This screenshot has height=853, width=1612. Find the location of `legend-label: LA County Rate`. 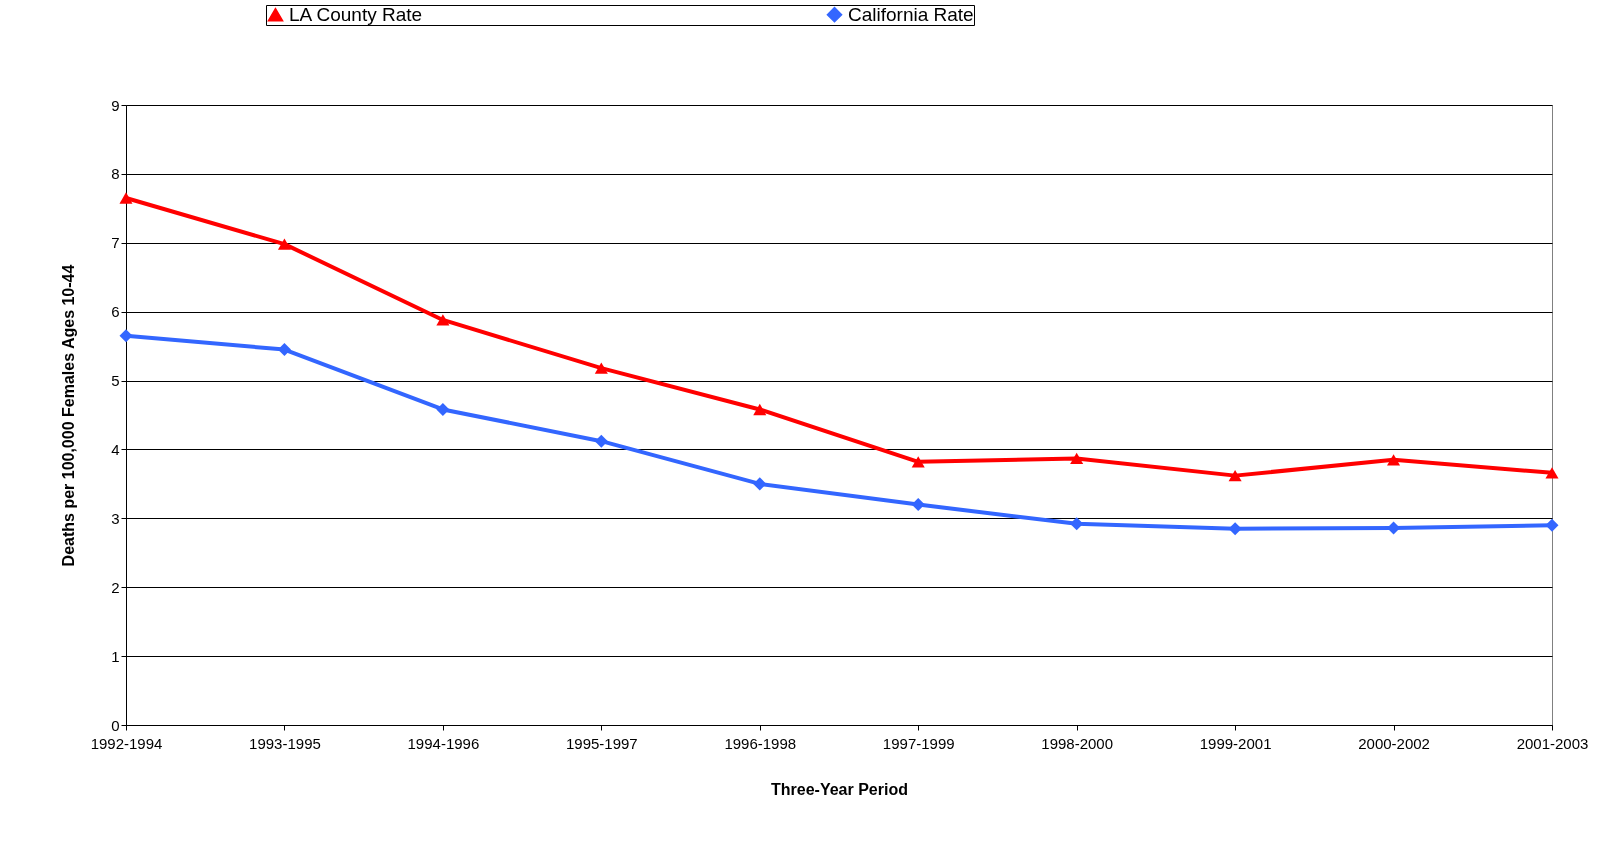

legend-label: LA County Rate is located at coordinates (356, 14).